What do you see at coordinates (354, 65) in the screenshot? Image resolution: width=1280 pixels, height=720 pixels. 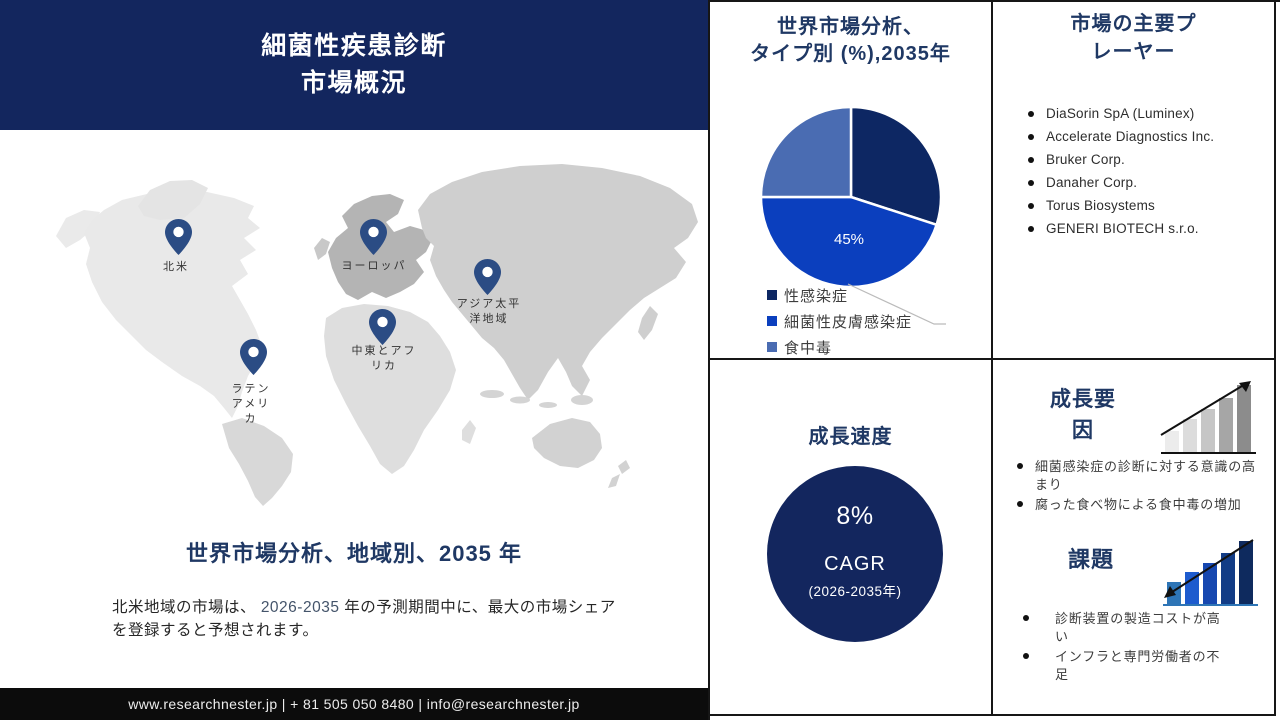 I see `title-banner: 細菌性疾患診断 市場概況` at bounding box center [354, 65].